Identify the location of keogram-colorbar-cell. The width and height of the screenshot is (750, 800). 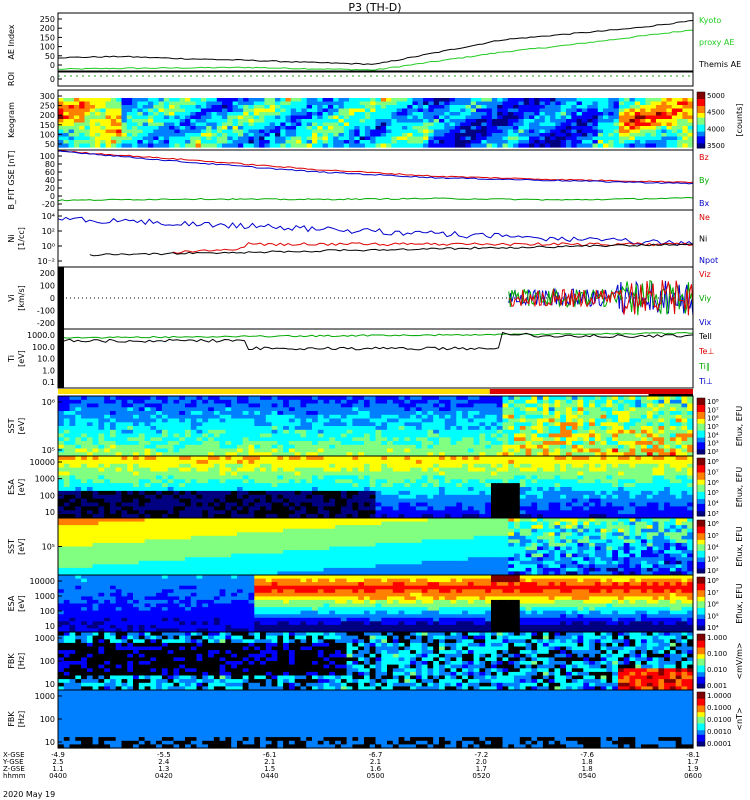
(701, 135).